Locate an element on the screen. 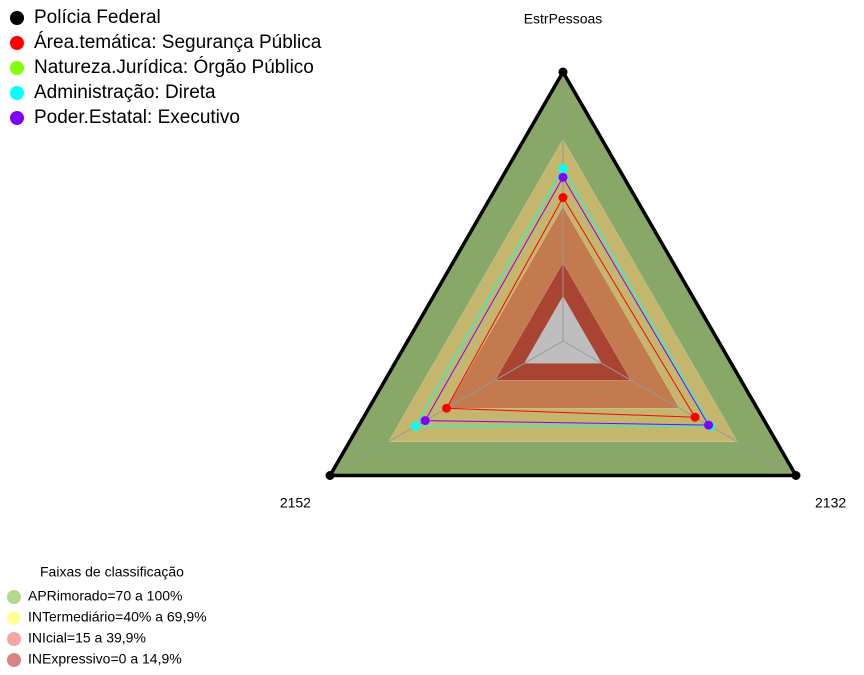 The width and height of the screenshot is (864, 675). legend-label: Poder.Estatal: Executivo is located at coordinates (137, 117).